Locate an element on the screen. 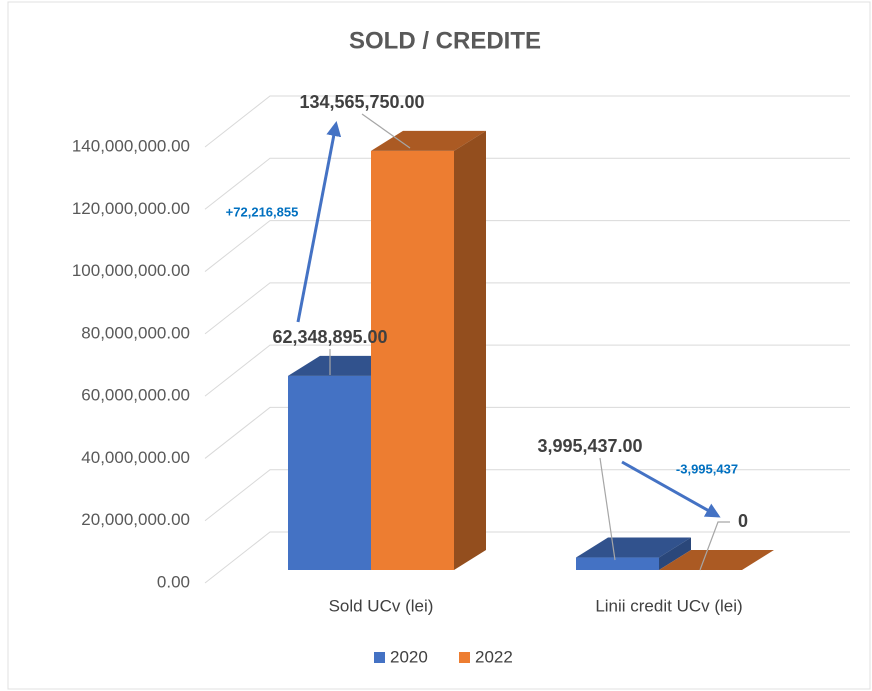 The height and width of the screenshot is (691, 872). annotation: +72,216,855 is located at coordinates (262, 211).